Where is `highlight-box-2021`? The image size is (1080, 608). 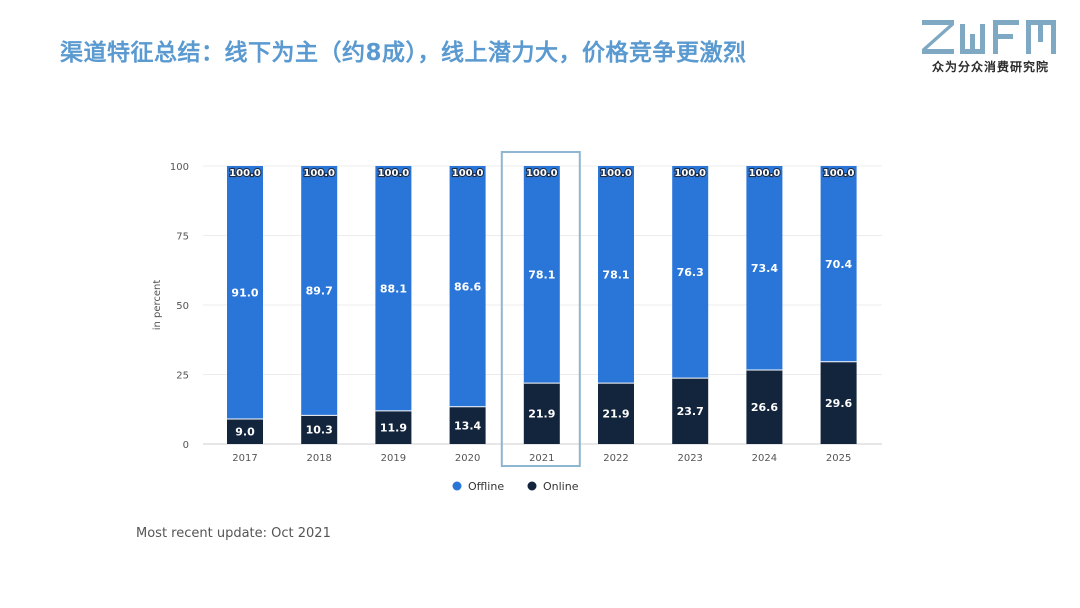
highlight-box-2021 is located at coordinates (540, 309).